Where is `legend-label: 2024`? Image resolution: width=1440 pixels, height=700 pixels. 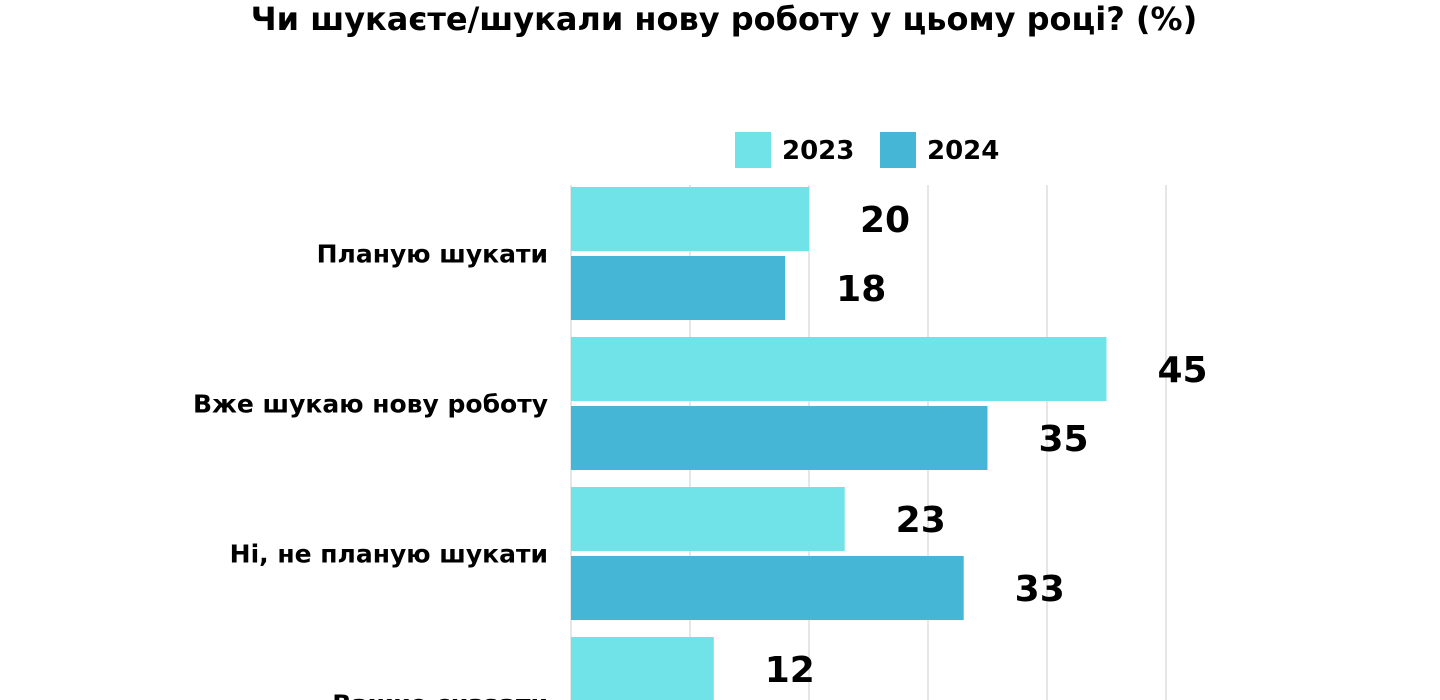 legend-label: 2024 is located at coordinates (963, 151).